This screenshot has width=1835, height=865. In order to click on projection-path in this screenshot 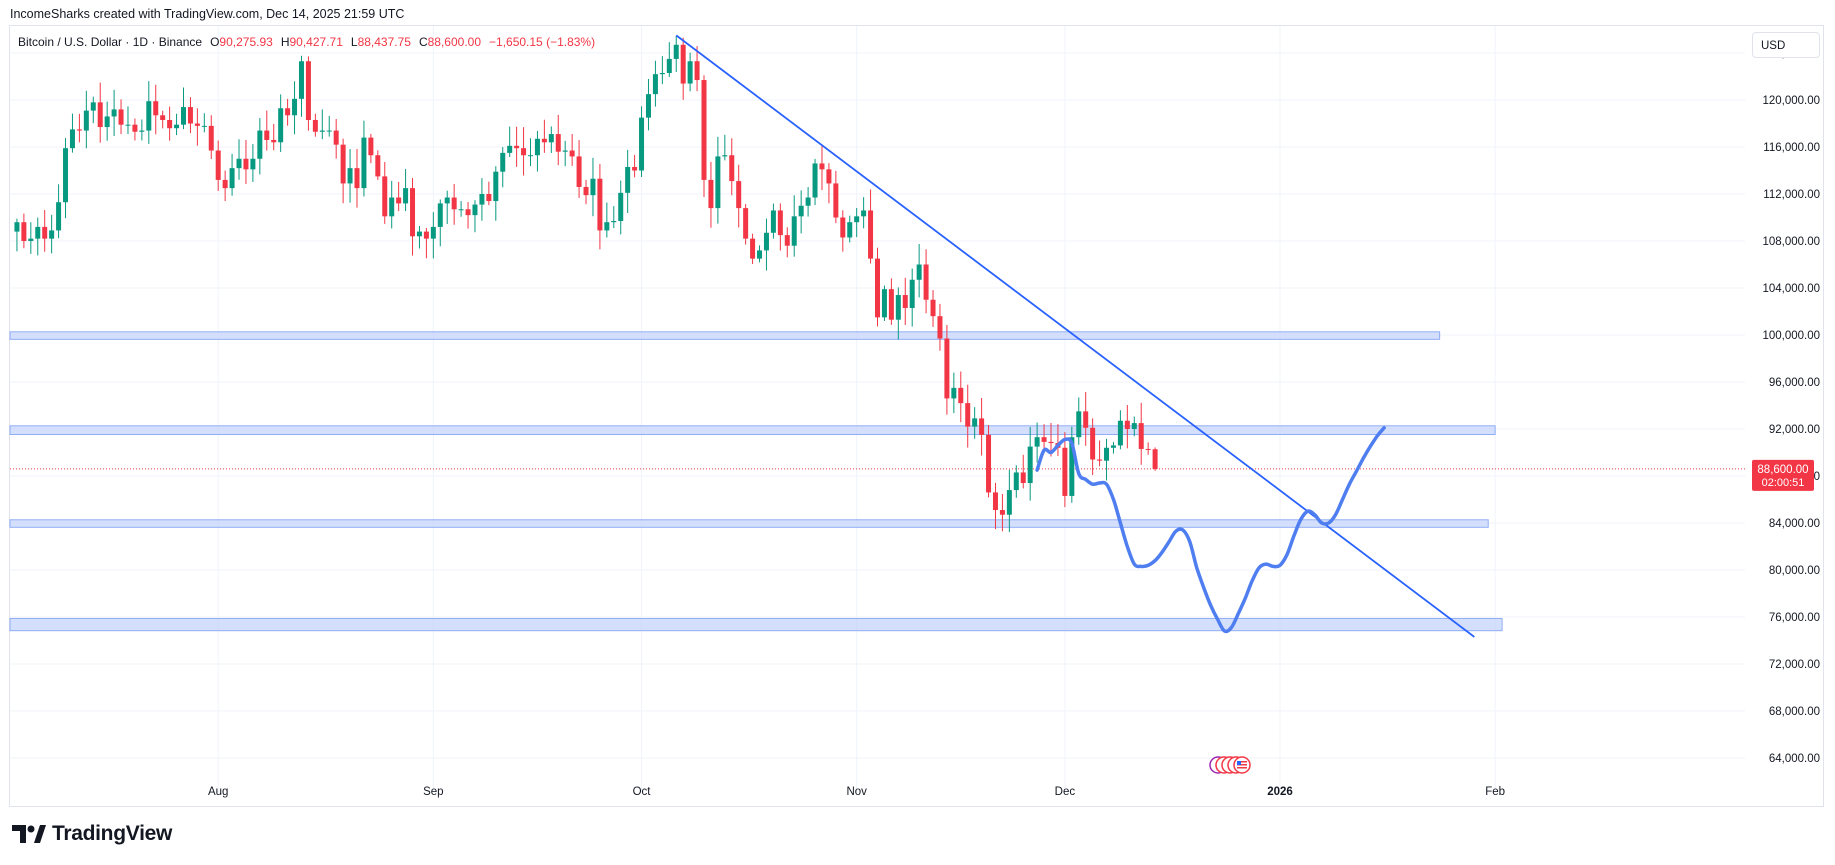, I will do `click(1210, 530)`.